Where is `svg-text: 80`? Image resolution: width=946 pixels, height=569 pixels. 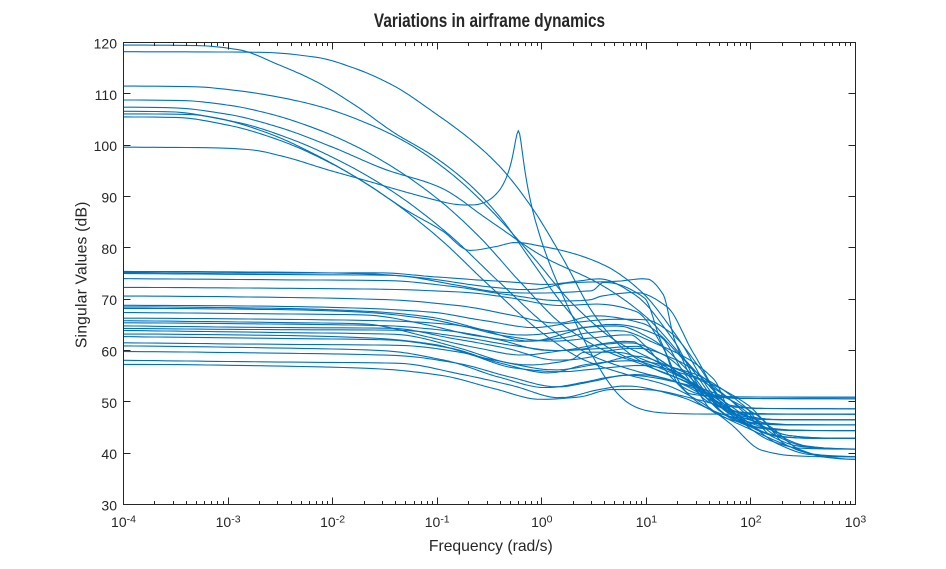
svg-text: 80 is located at coordinates (109, 249).